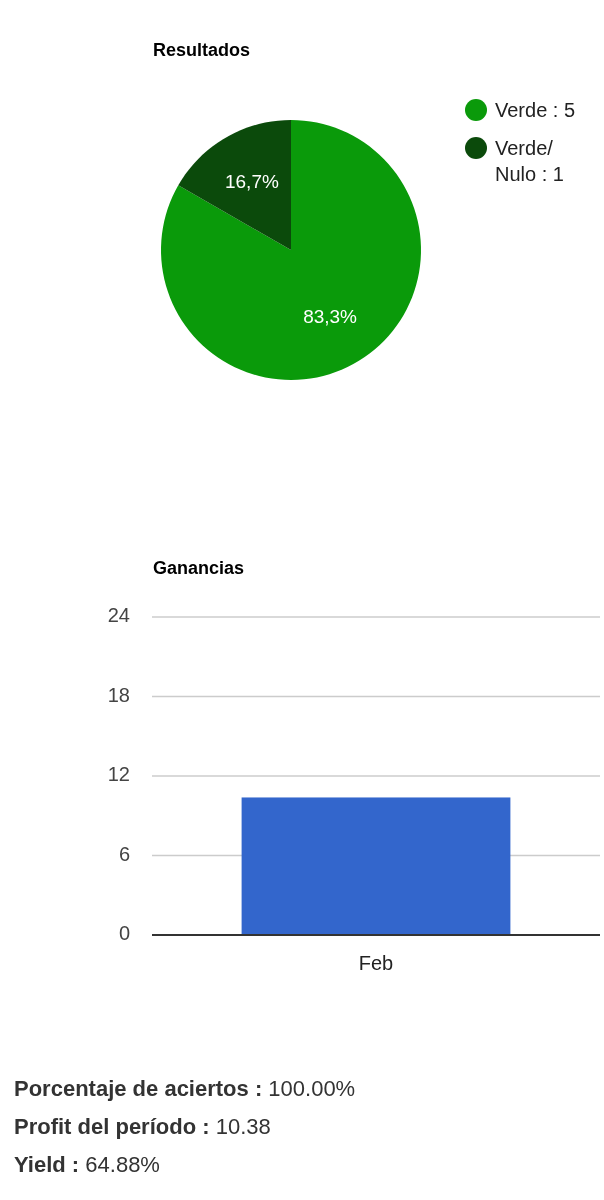 The image size is (604, 1200). Describe the element at coordinates (118, 615) in the screenshot. I see `y-tick-label: 24` at that location.